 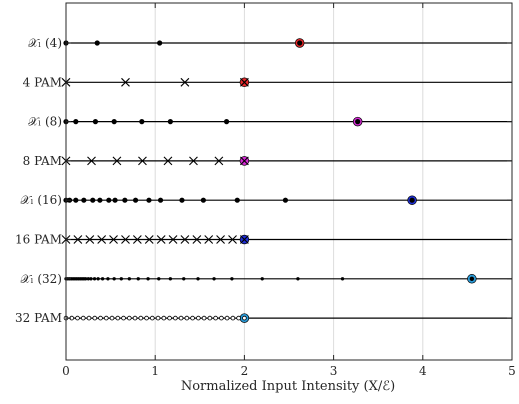 What do you see at coordinates (155, 371) in the screenshot?
I see `x-tick-label: 1` at bounding box center [155, 371].